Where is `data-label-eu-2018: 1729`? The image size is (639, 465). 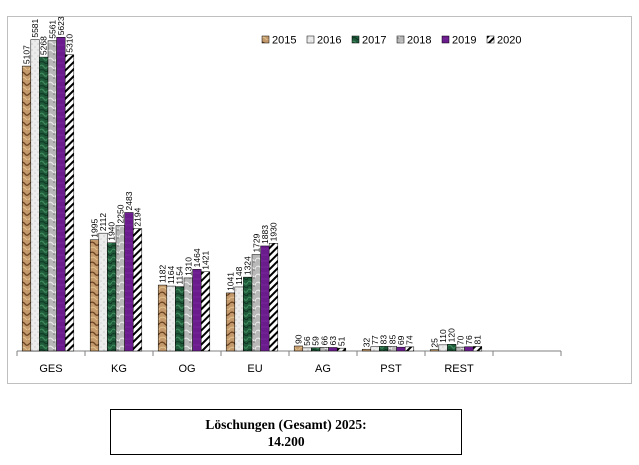 data-label-eu-2018: 1729 is located at coordinates (256, 242).